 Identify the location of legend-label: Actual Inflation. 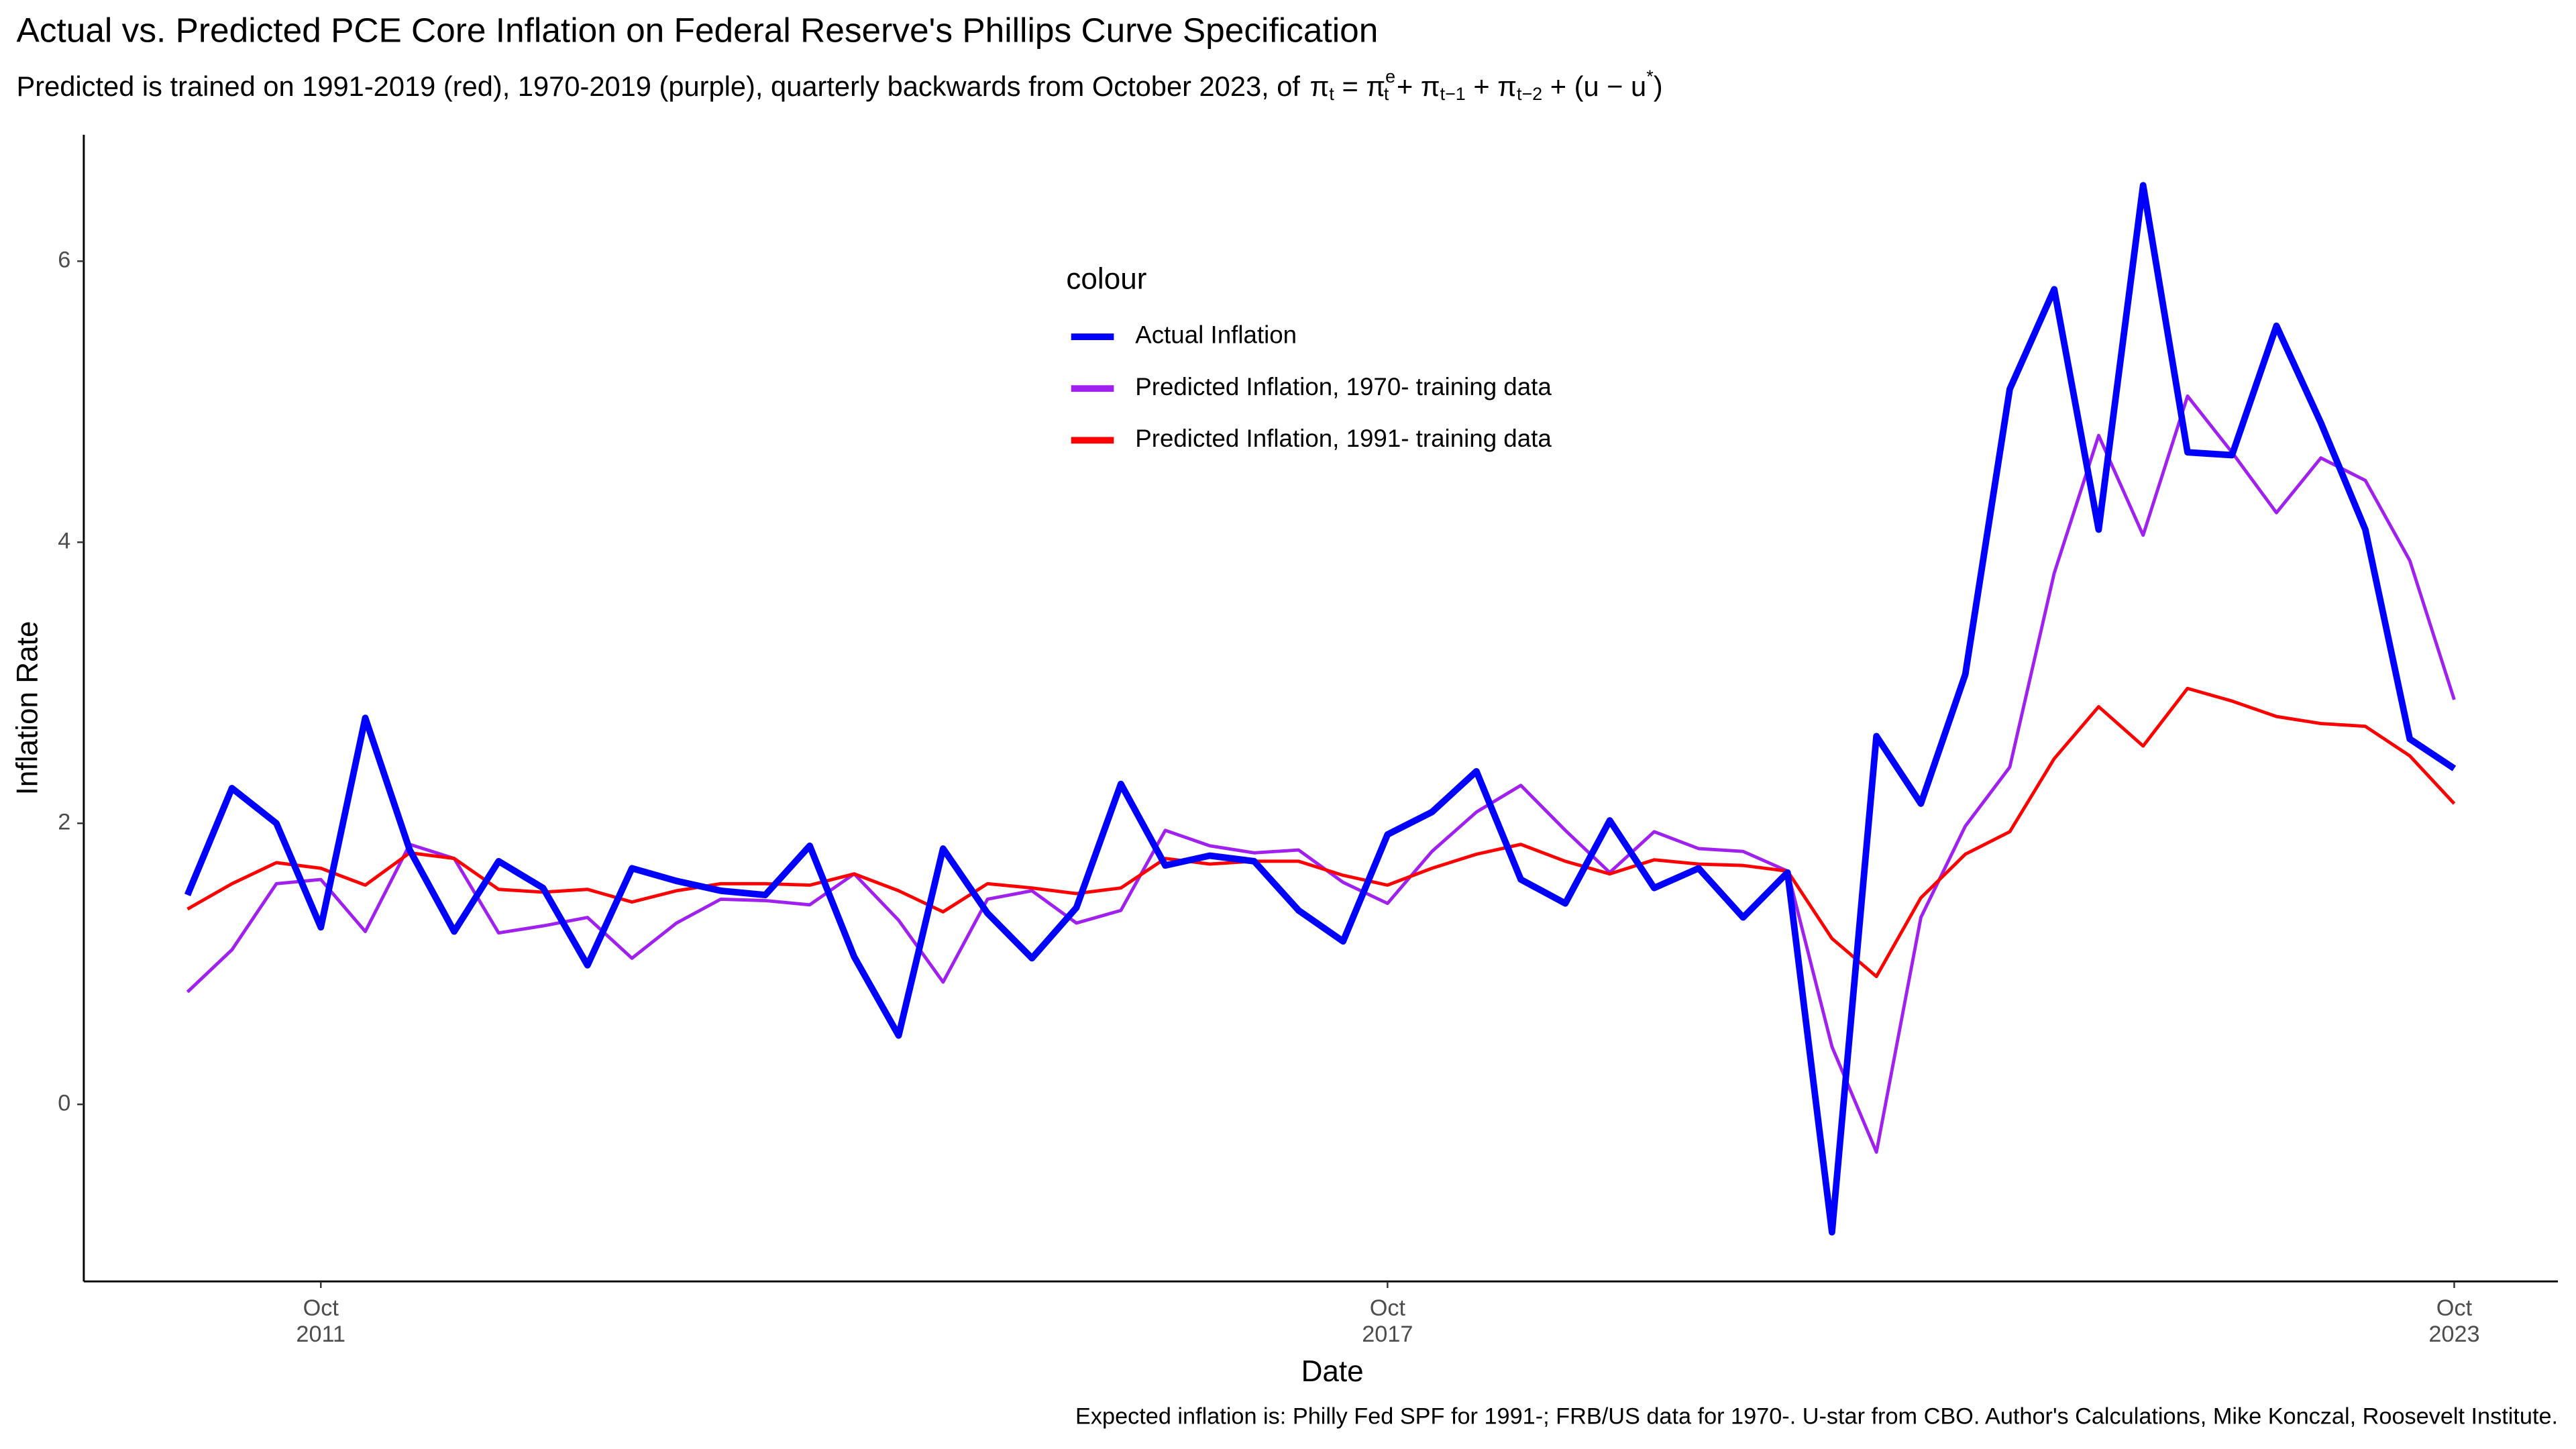
(1216, 335).